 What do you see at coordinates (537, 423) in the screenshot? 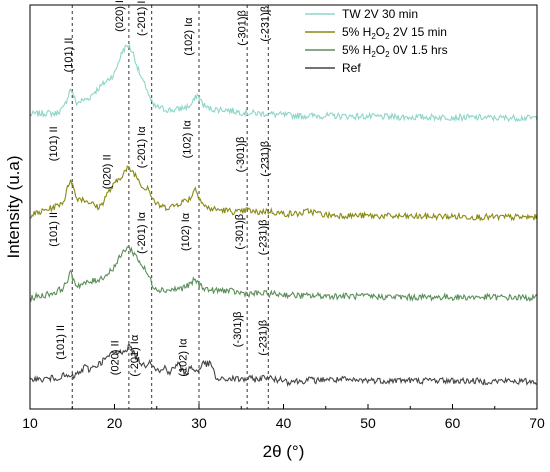
I see `x-tick-label: 70` at bounding box center [537, 423].